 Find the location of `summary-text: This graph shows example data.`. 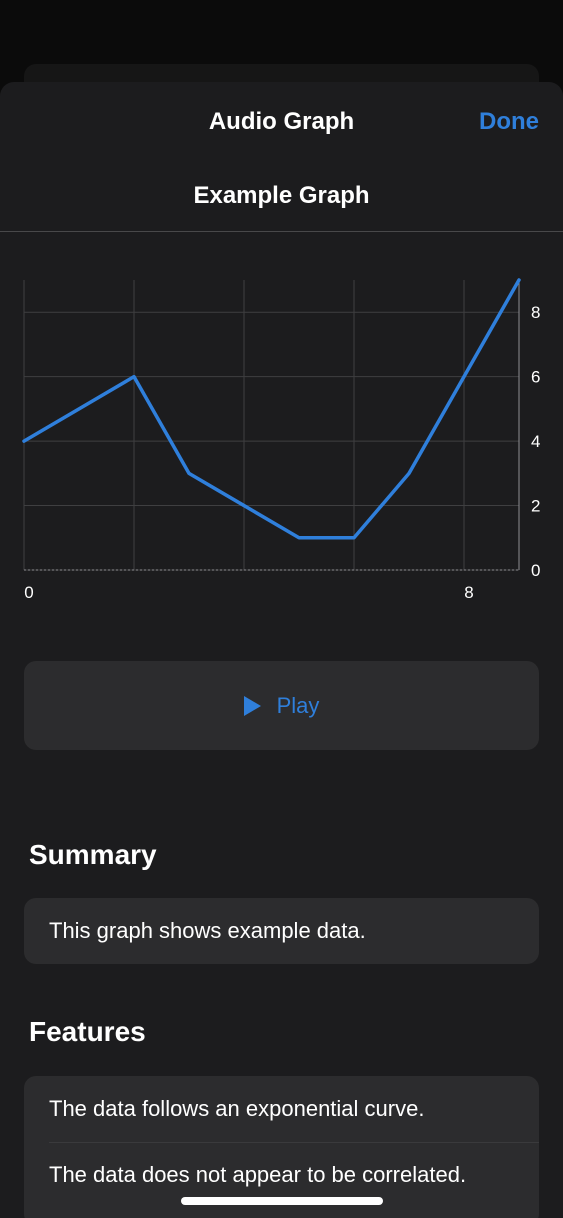

summary-text: This graph shows example data. is located at coordinates (207, 930).